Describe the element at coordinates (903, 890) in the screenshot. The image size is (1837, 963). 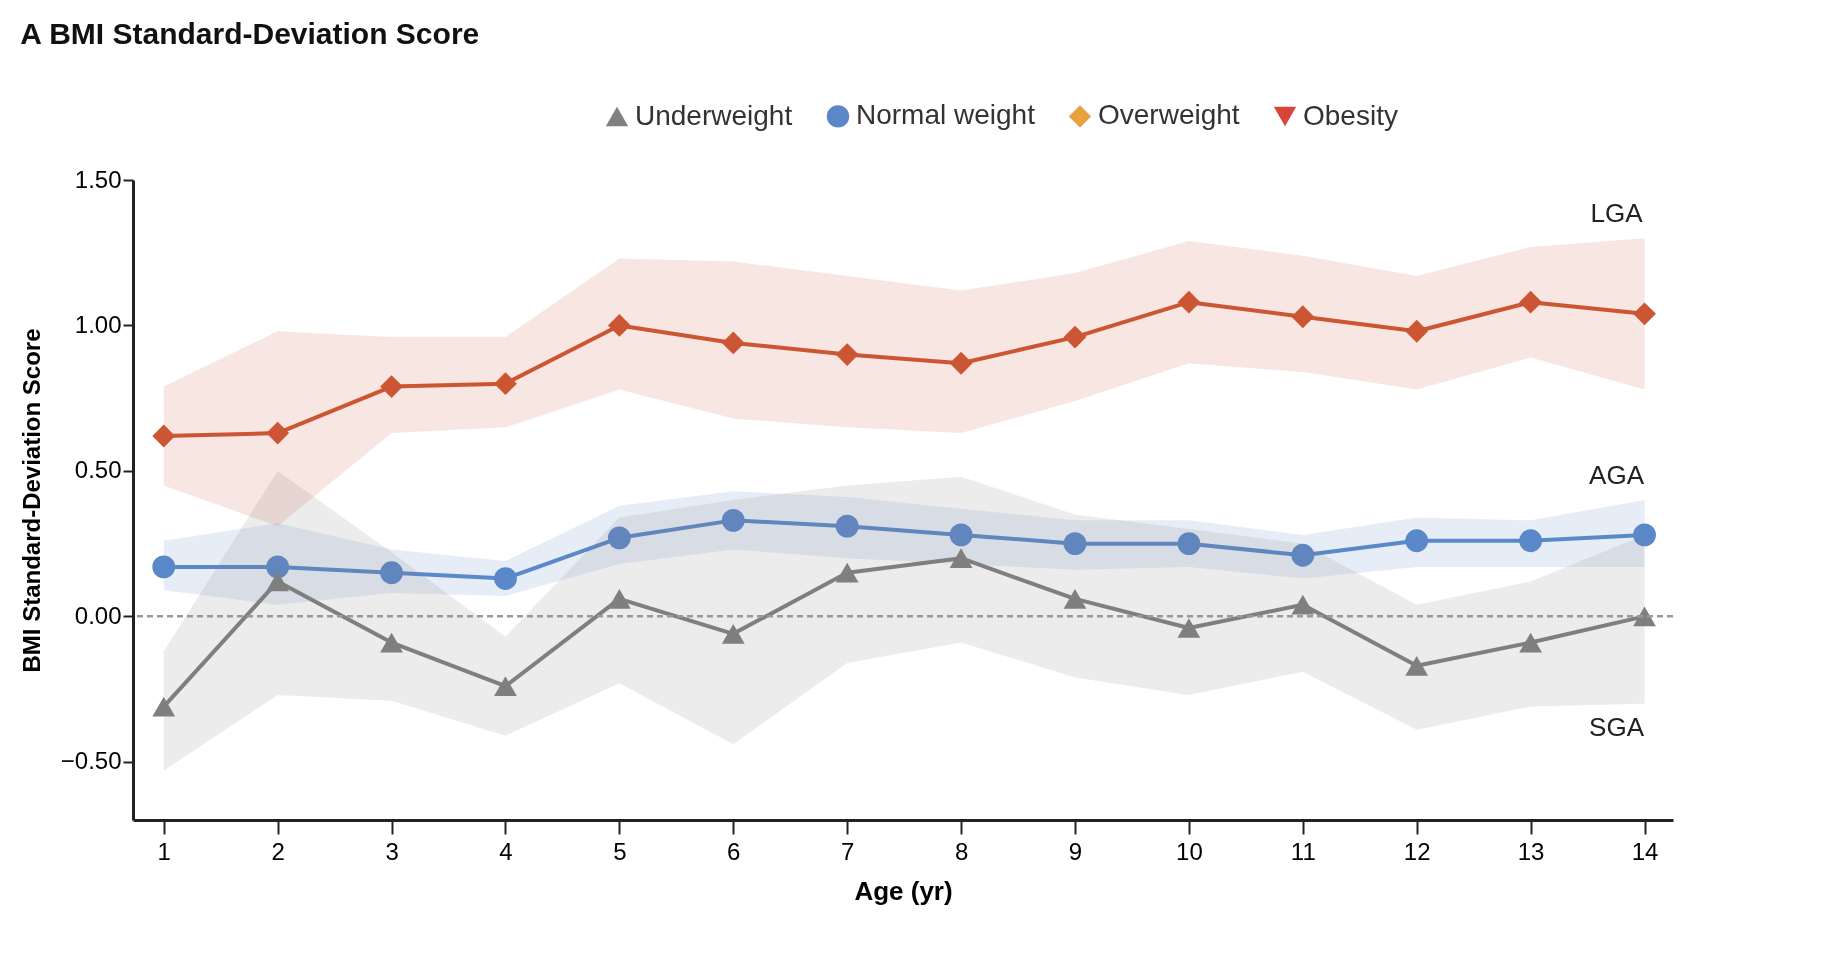
I see `x-axis-title: Age (yr)` at that location.